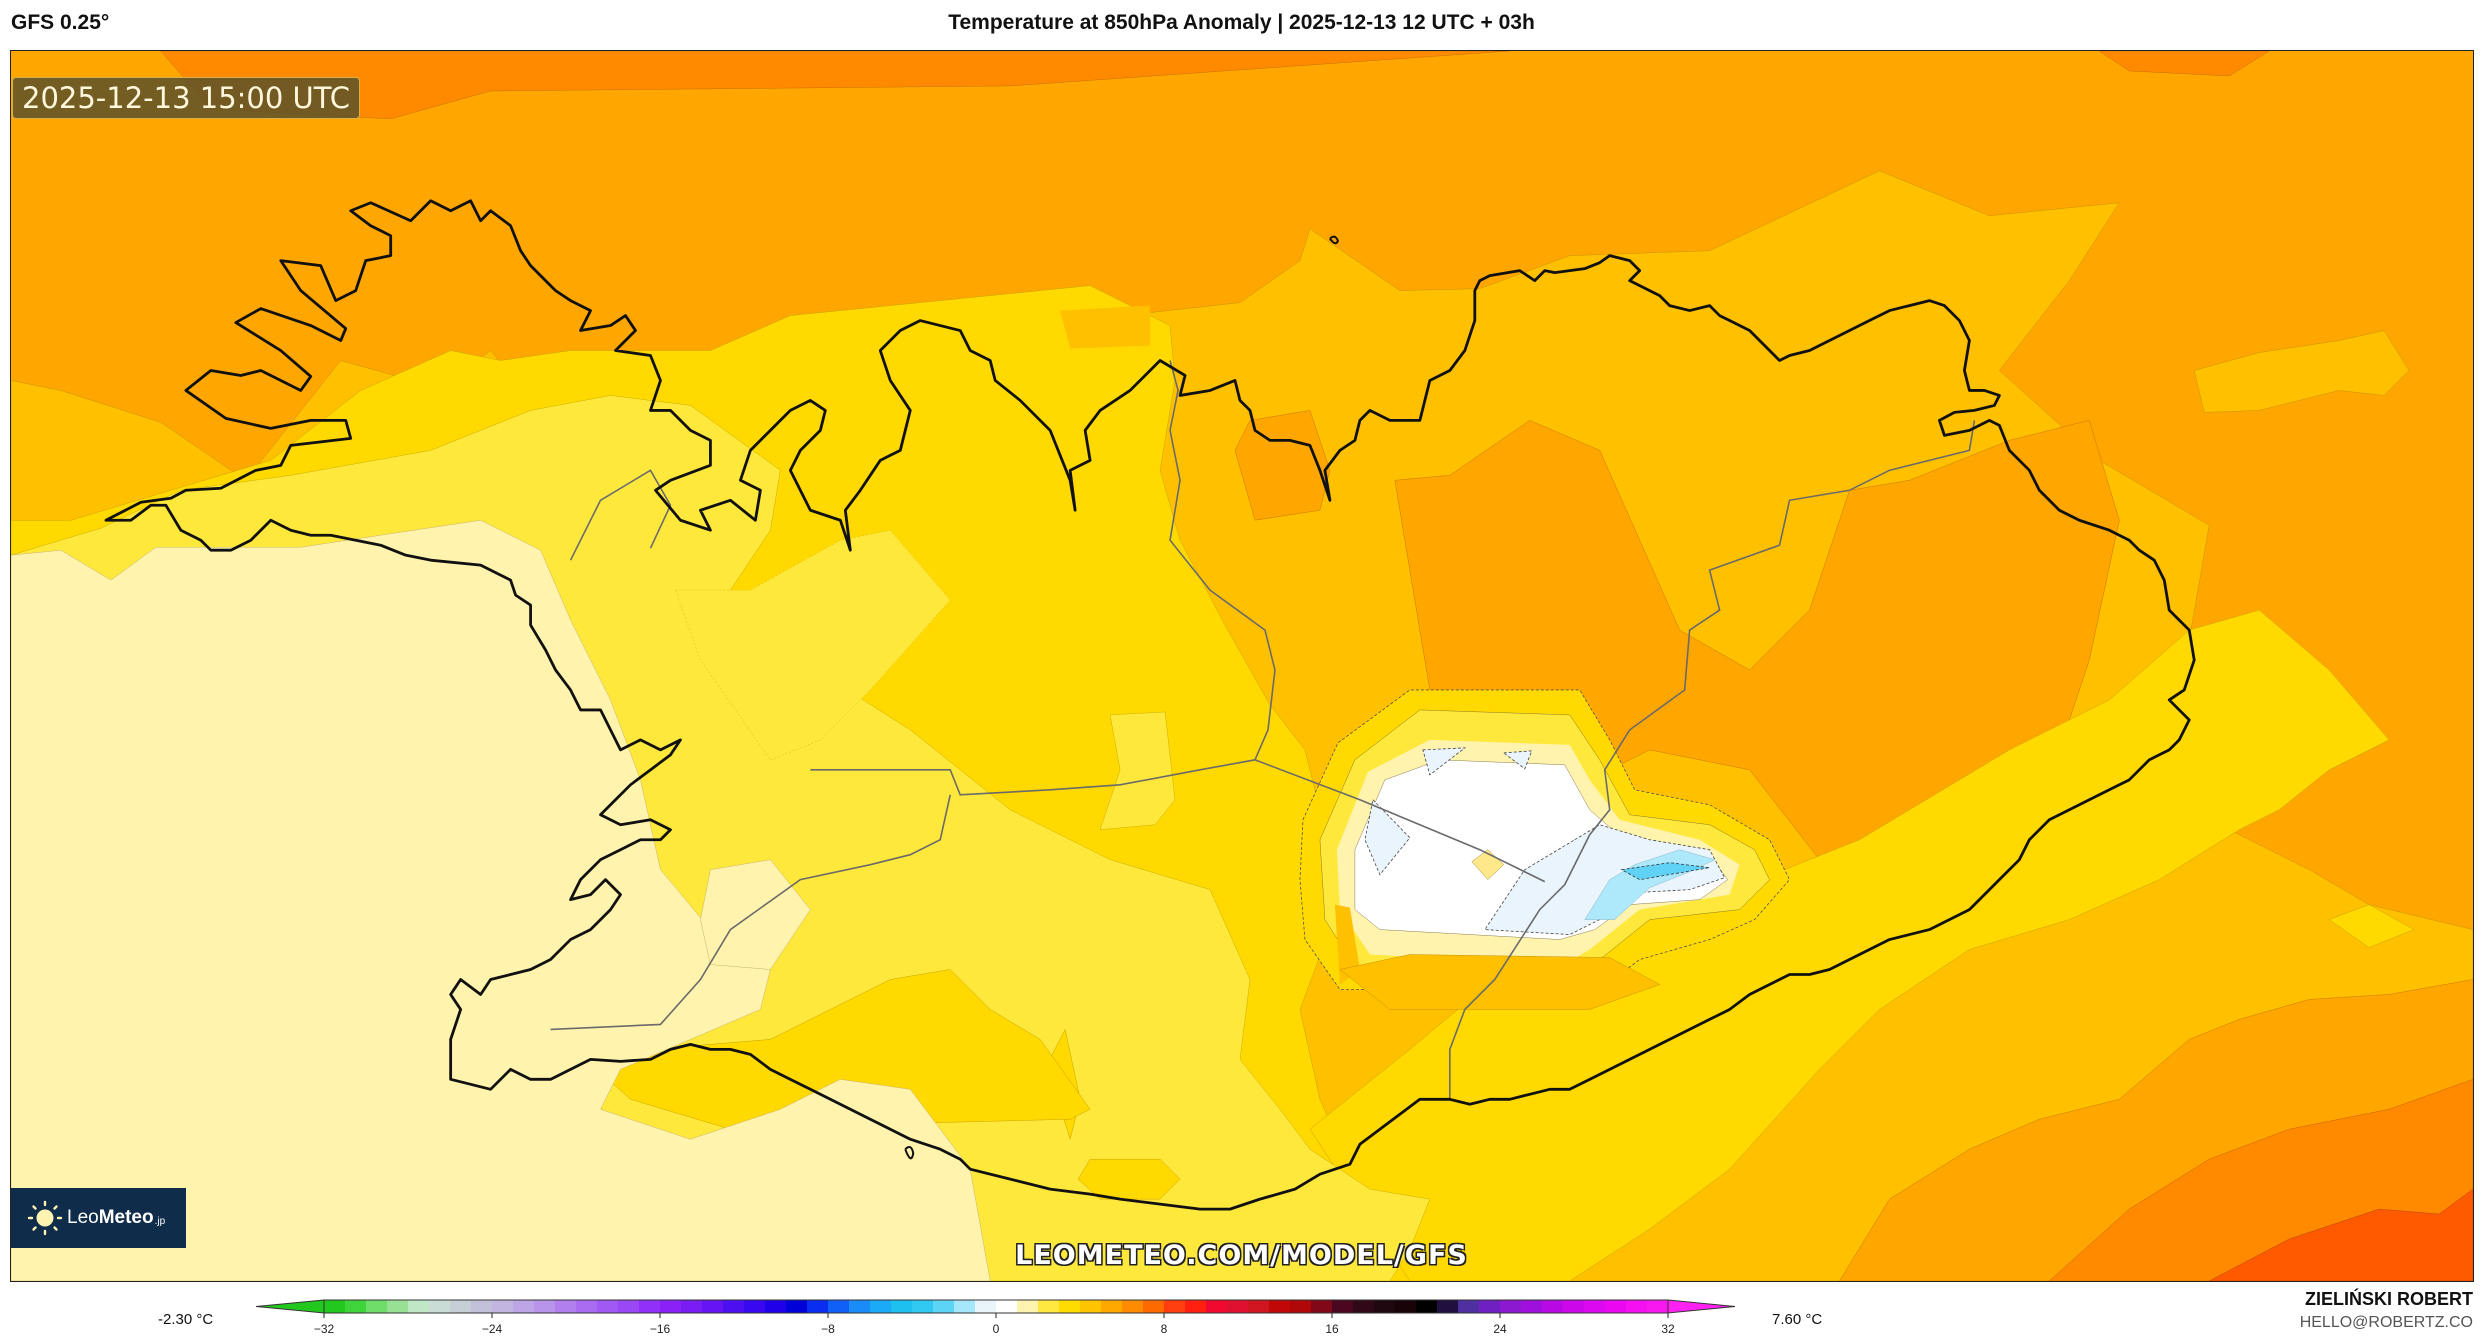  Describe the element at coordinates (2184, 64) in the screenshot. I see `contour-6-7-north-east` at that location.